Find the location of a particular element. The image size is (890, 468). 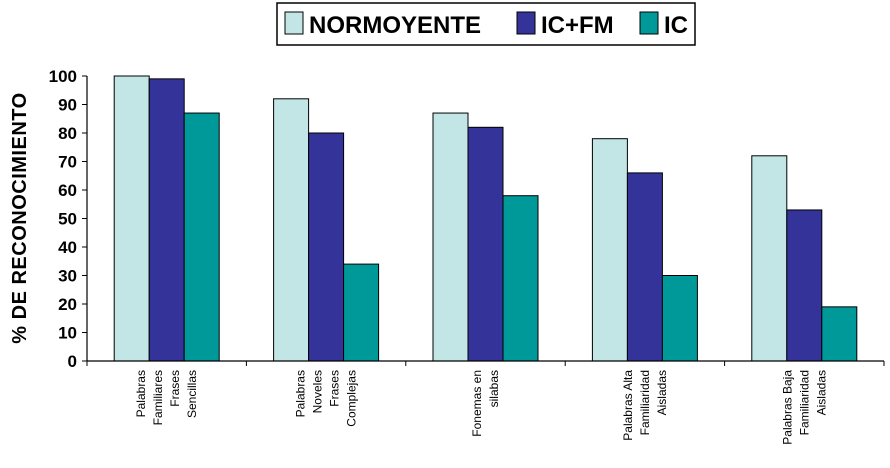

x-tick-label: silabas is located at coordinates (494, 388).